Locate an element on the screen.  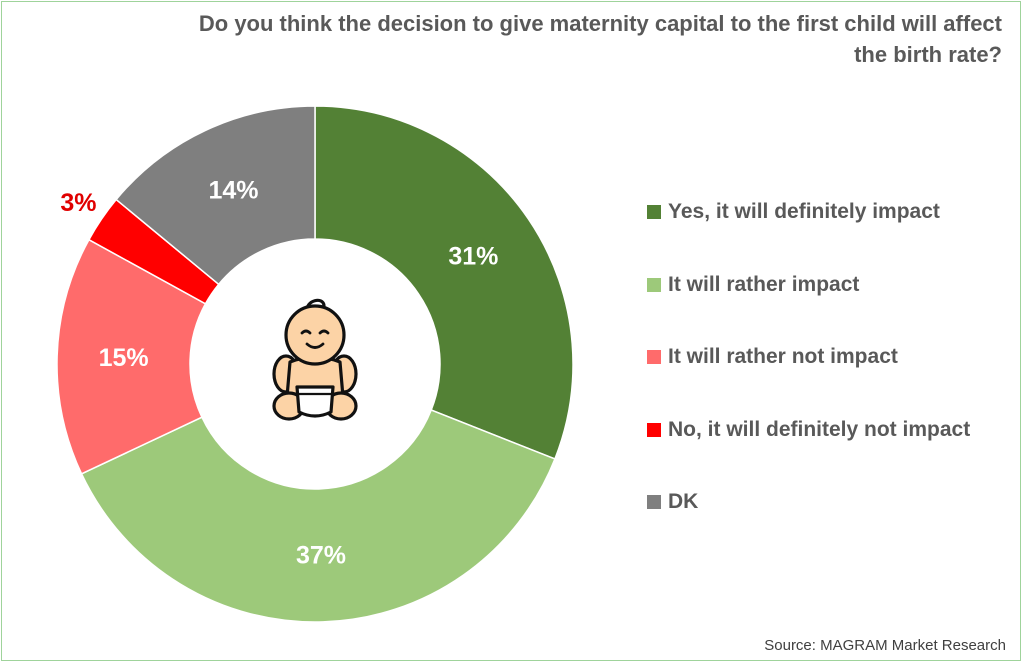
data-label-3: 15% is located at coordinates (124, 358).